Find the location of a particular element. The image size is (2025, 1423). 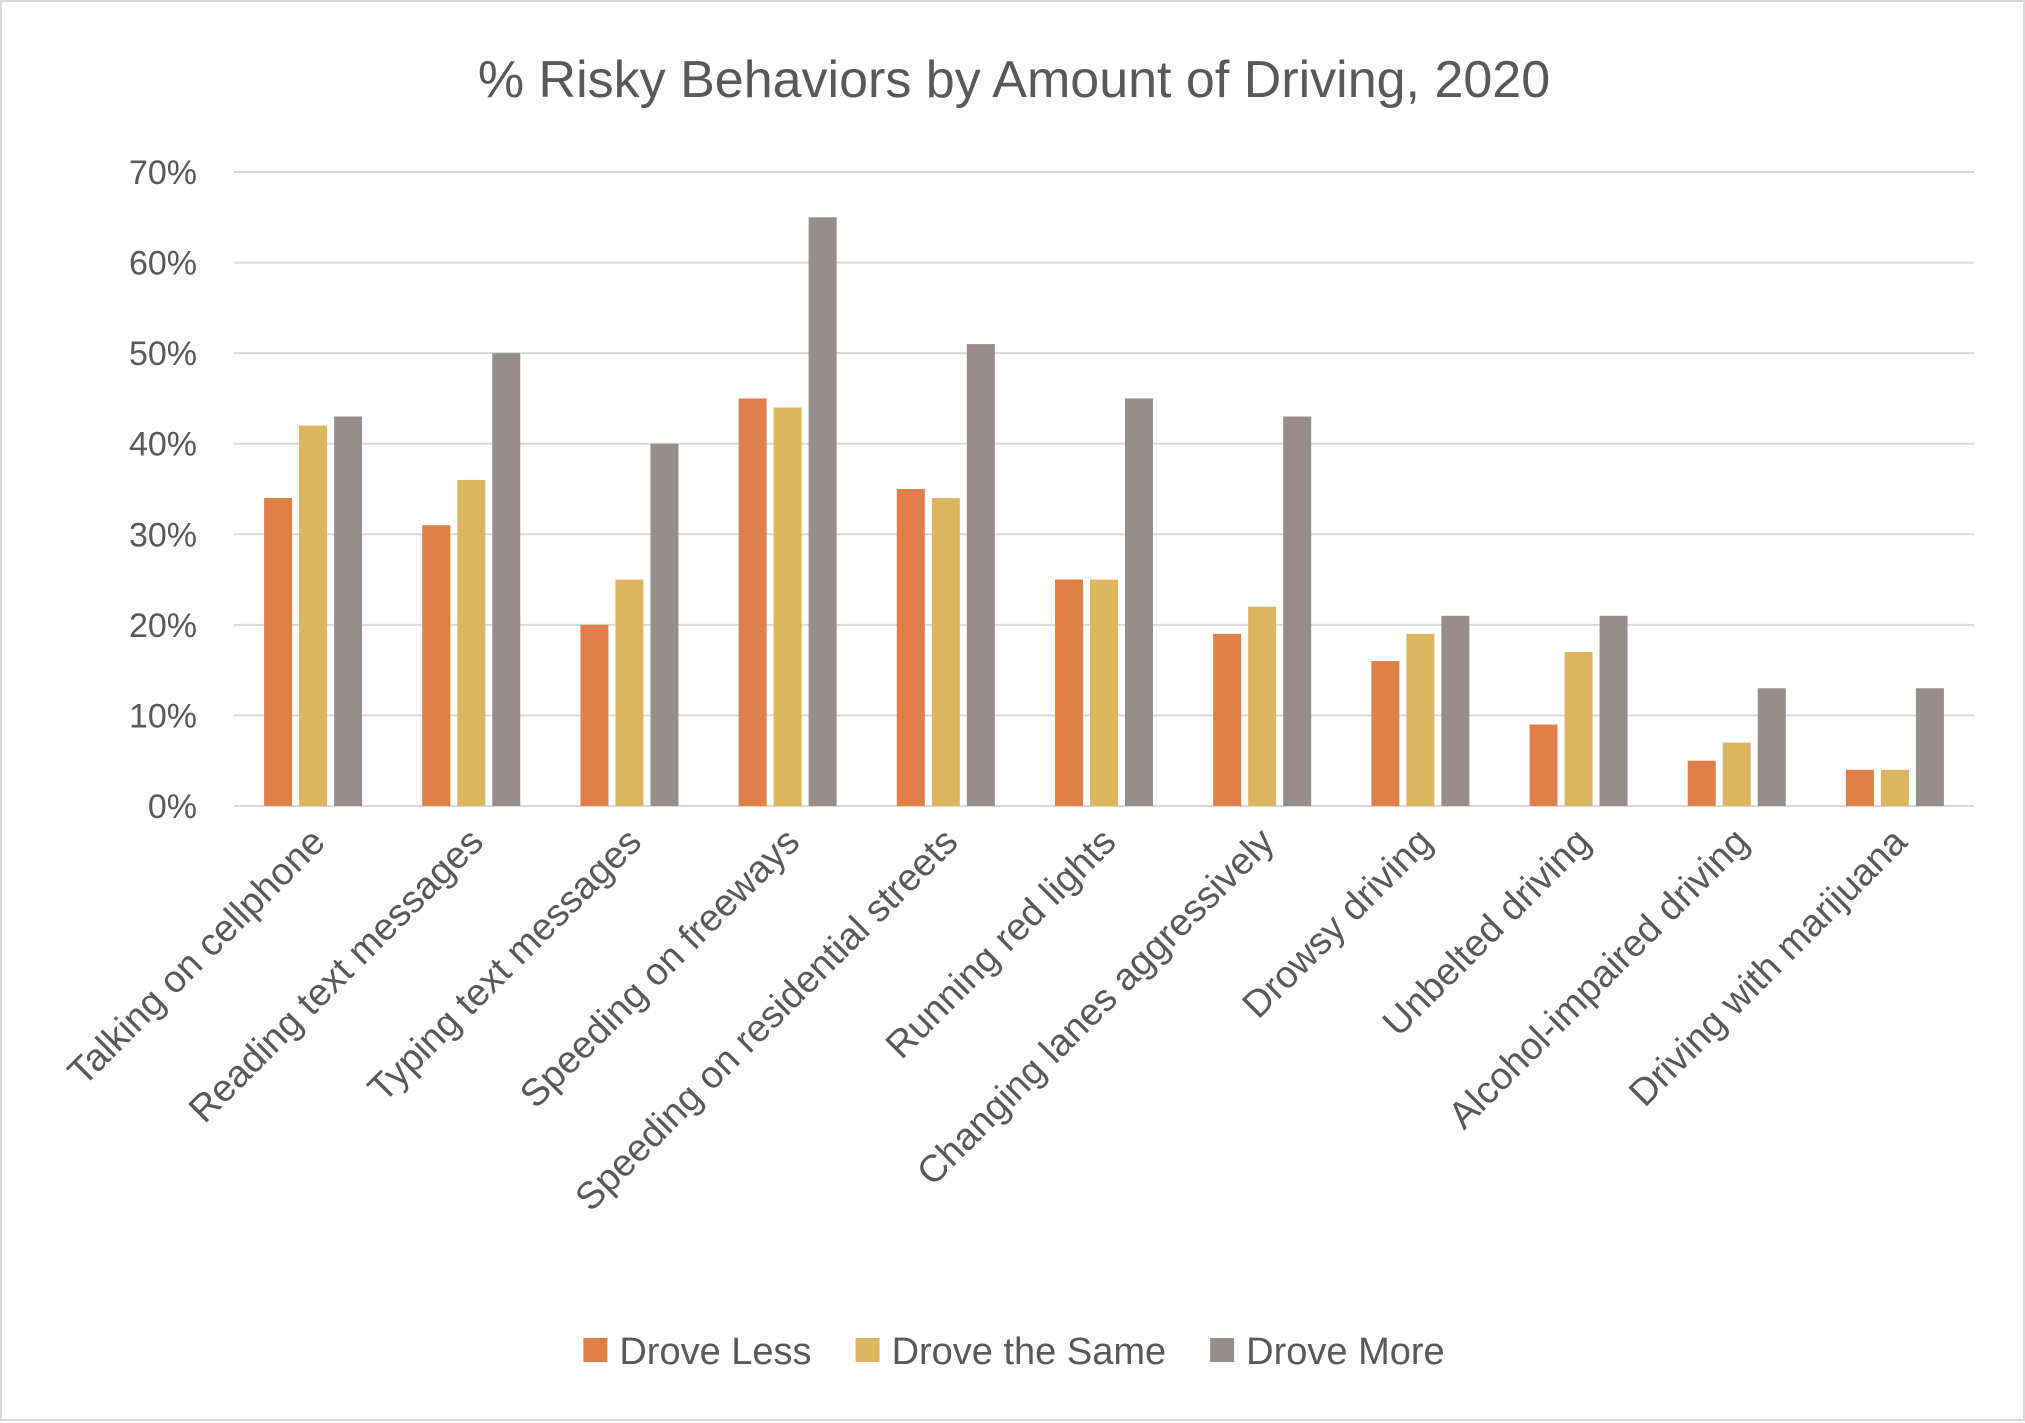

x-tick-label: Driving with marijuana is located at coordinates (1768, 967).